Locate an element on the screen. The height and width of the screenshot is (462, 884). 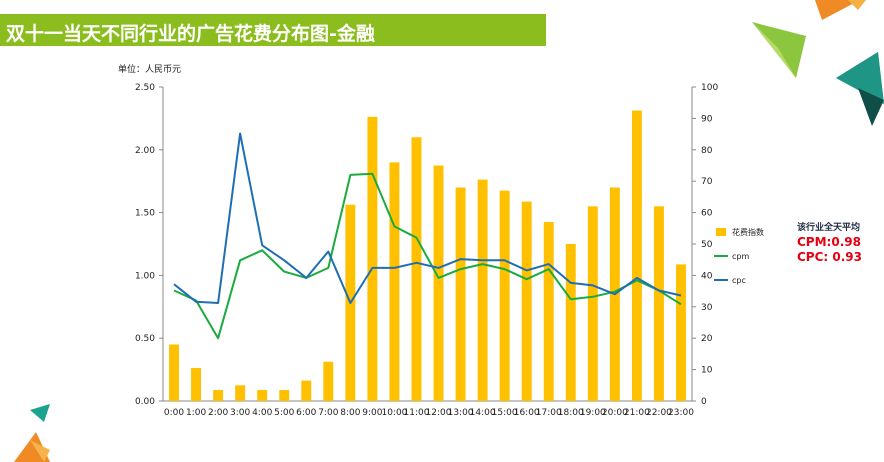
bar-21:00 is located at coordinates (636, 256).